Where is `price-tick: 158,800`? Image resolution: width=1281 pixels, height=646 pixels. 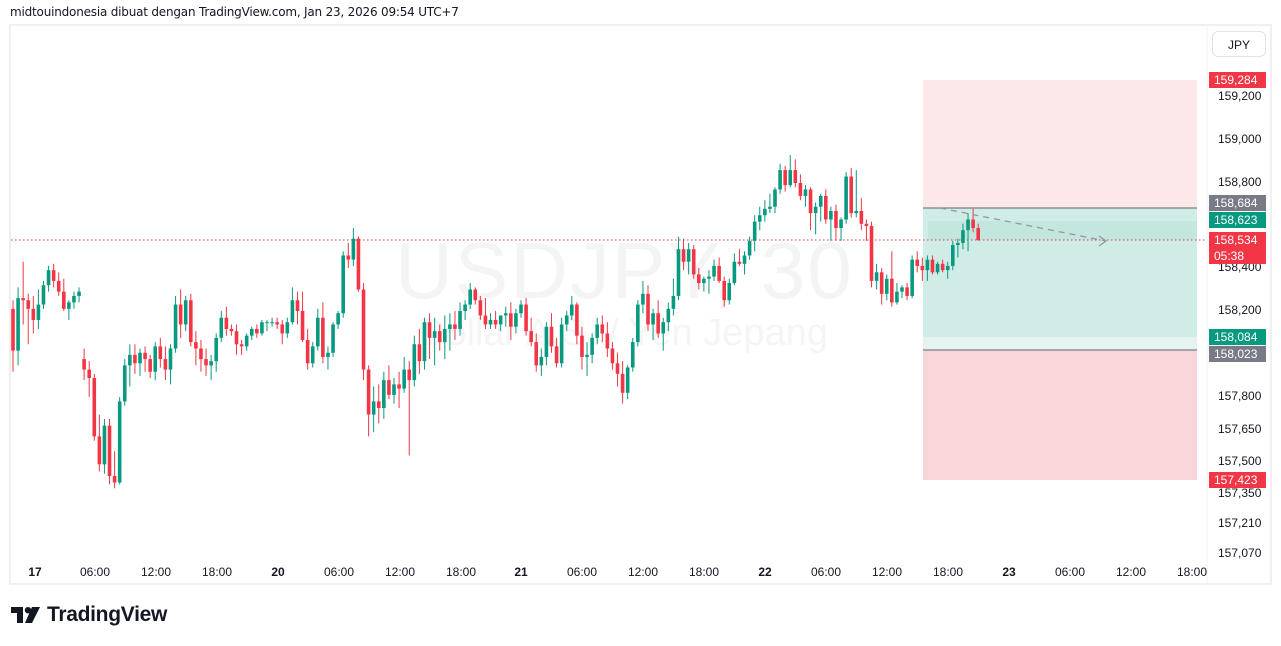
price-tick: 158,800 is located at coordinates (1240, 182).